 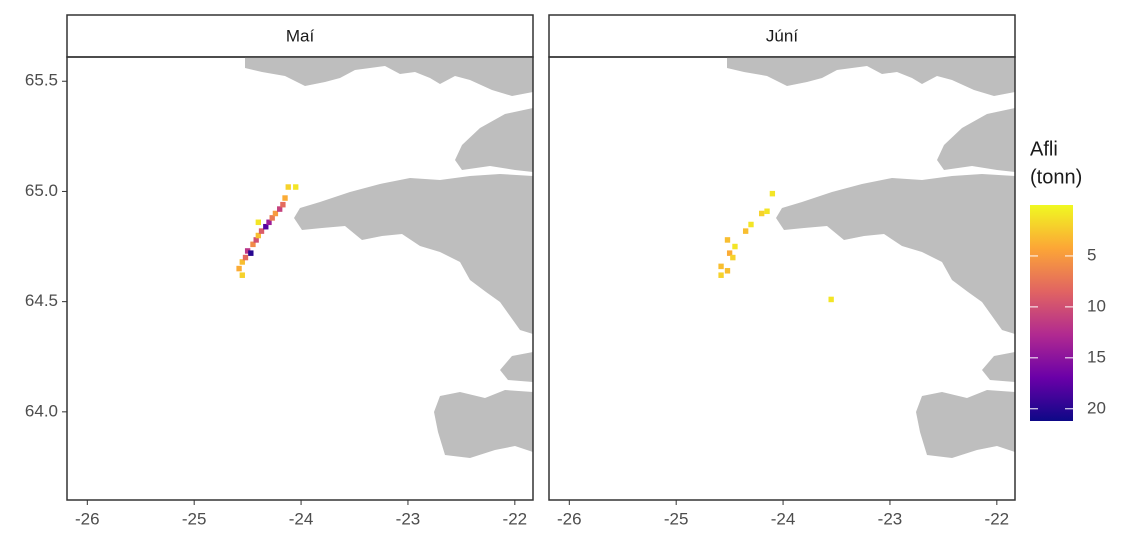 What do you see at coordinates (41, 80) in the screenshot?
I see `y-tick-label: 65.5` at bounding box center [41, 80].